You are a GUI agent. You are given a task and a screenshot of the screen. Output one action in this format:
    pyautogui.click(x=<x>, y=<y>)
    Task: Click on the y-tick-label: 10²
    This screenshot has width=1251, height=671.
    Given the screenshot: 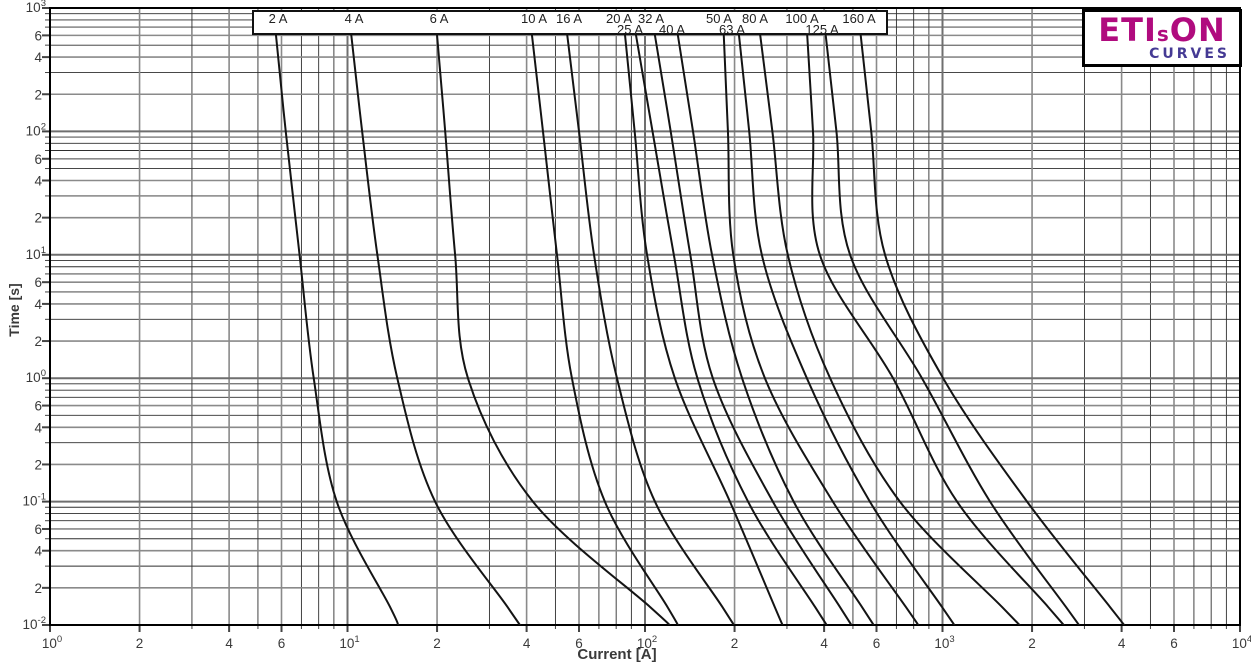 What is the action you would take?
    pyautogui.click(x=36, y=129)
    